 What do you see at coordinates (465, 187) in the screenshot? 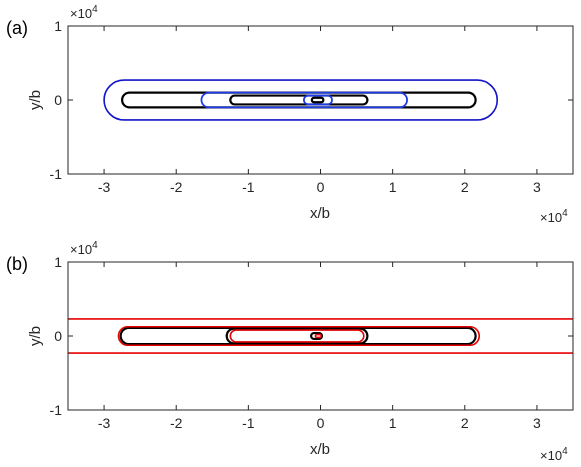
I see `panel-a-x-tick-label: 2` at bounding box center [465, 187].